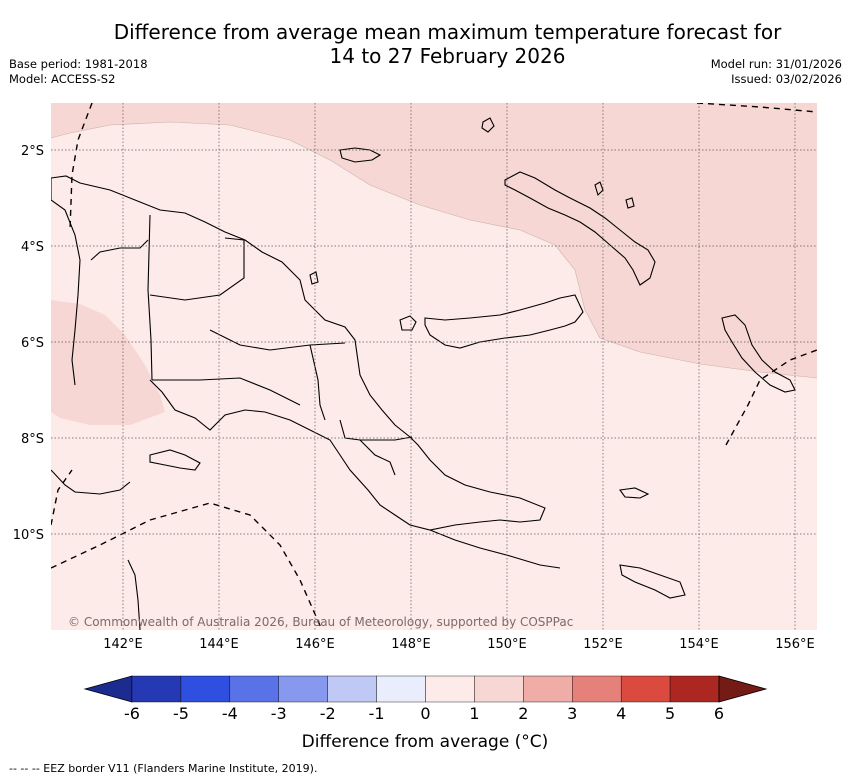 The width and height of the screenshot is (850, 781). What do you see at coordinates (360, 155) in the screenshot?
I see `manus-island` at bounding box center [360, 155].